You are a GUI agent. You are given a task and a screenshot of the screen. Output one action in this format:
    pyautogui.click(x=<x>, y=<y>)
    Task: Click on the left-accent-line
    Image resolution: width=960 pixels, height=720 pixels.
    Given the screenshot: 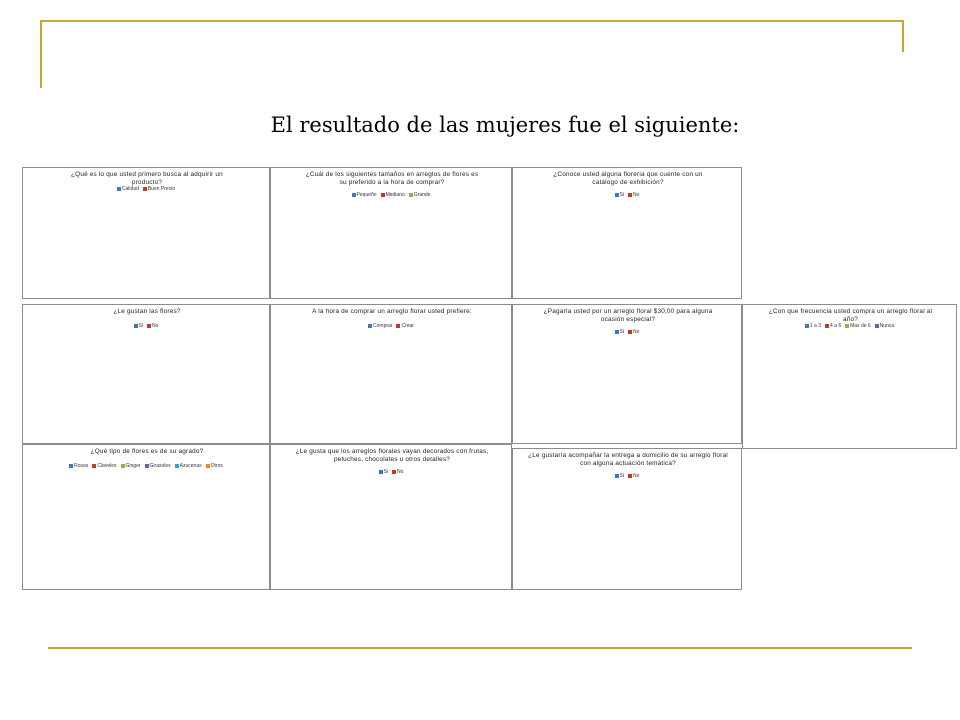 What is the action you would take?
    pyautogui.click(x=41, y=54)
    